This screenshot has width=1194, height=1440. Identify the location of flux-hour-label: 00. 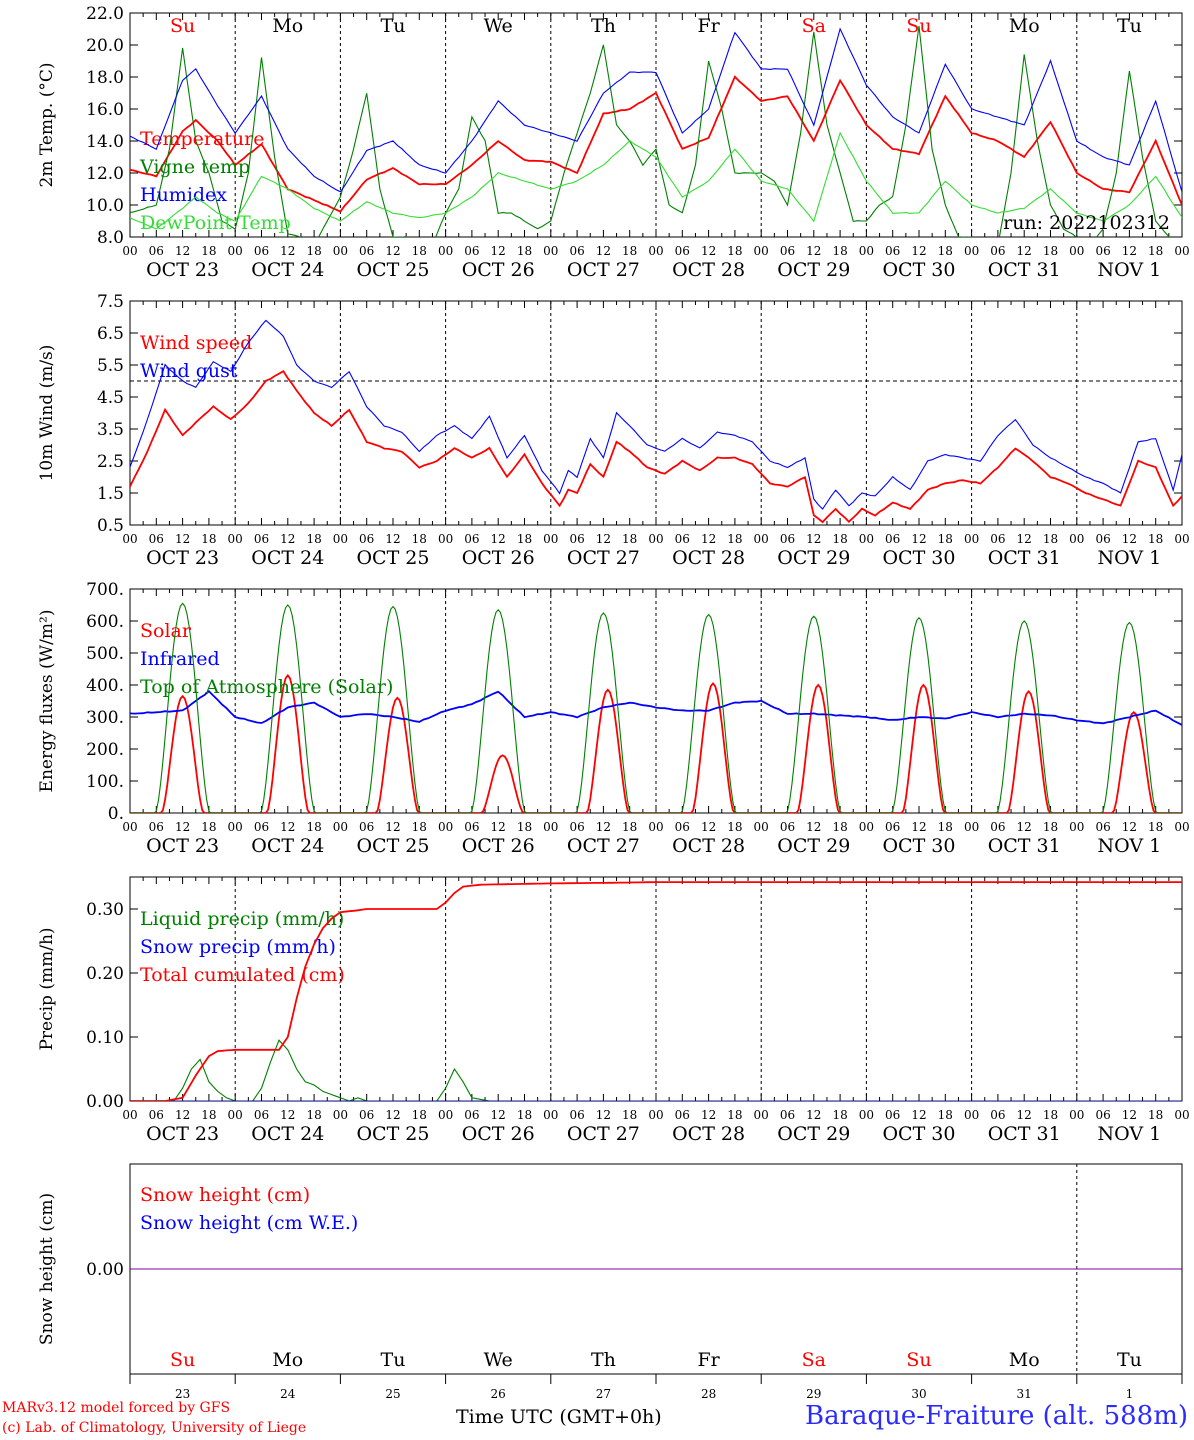
(655, 827).